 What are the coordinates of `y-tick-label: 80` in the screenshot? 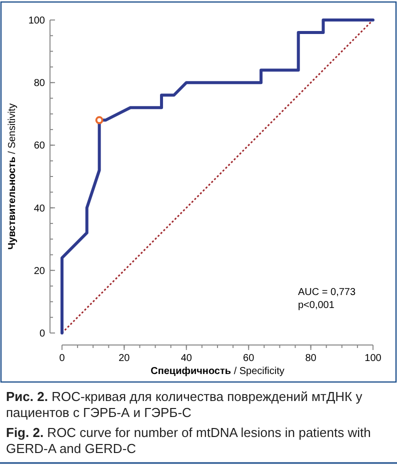 It's located at (40, 84).